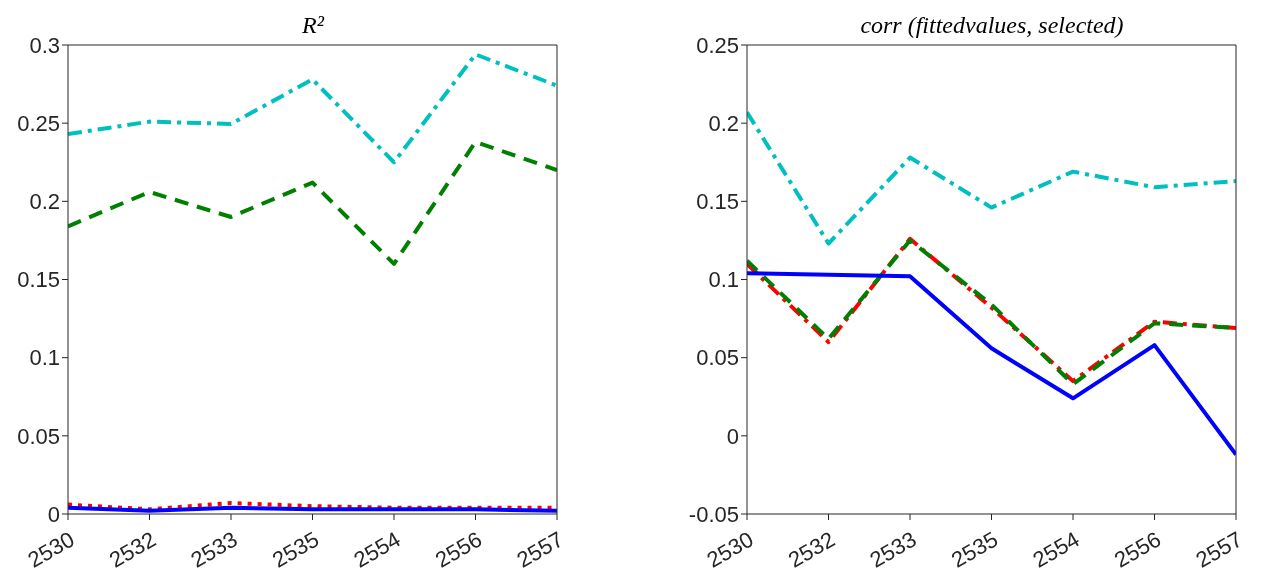 The height and width of the screenshot is (588, 1261). I want to click on y-tick-label: -0.05, so click(713, 514).